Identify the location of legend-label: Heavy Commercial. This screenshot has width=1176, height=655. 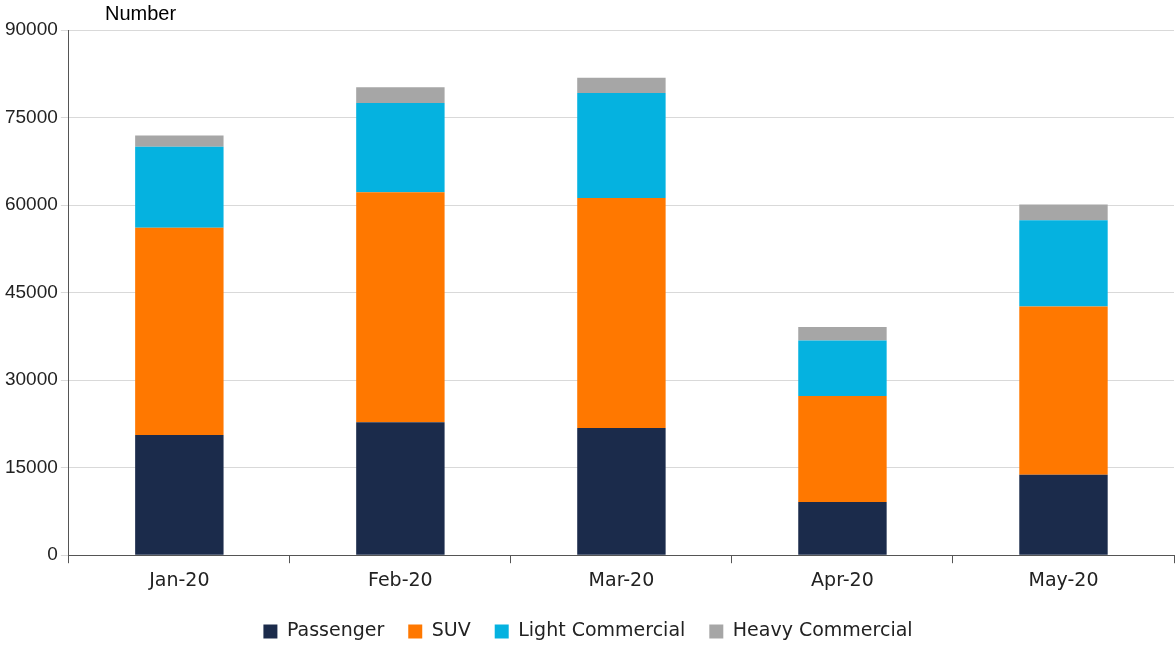
(822, 629).